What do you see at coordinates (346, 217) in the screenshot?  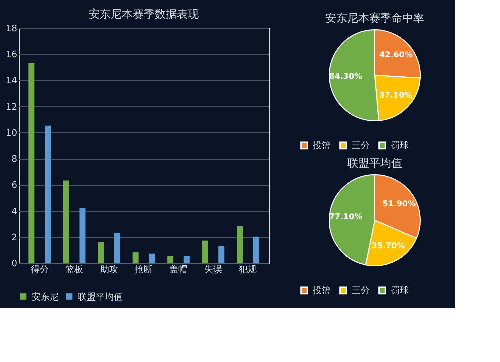 I see `data-label: 77.10%` at bounding box center [346, 217].